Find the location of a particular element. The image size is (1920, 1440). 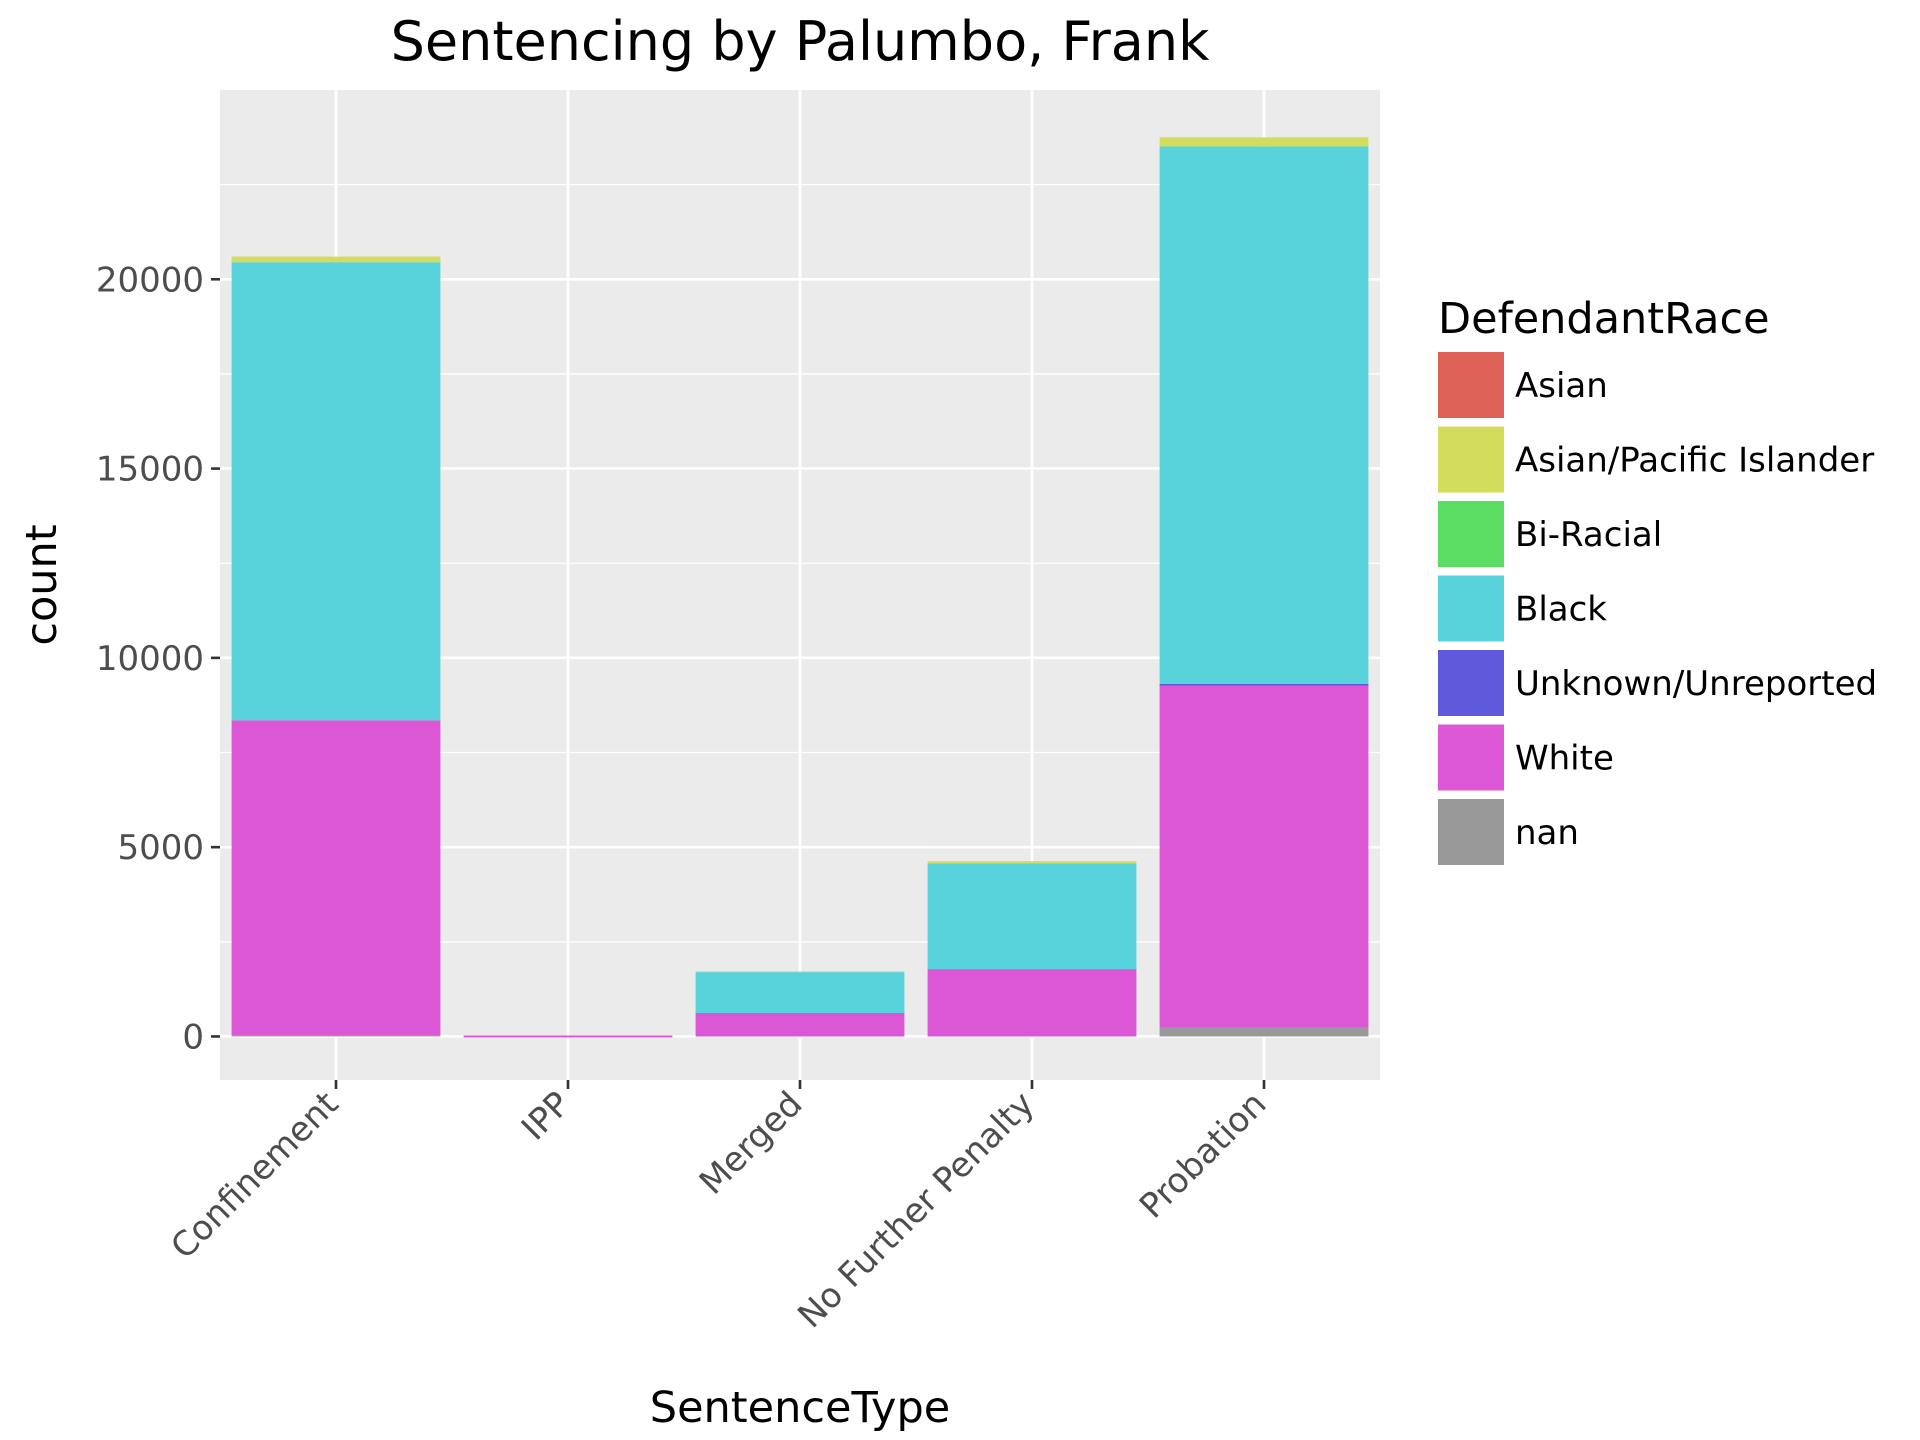

x-tick-label: Merged is located at coordinates (751, 1143).